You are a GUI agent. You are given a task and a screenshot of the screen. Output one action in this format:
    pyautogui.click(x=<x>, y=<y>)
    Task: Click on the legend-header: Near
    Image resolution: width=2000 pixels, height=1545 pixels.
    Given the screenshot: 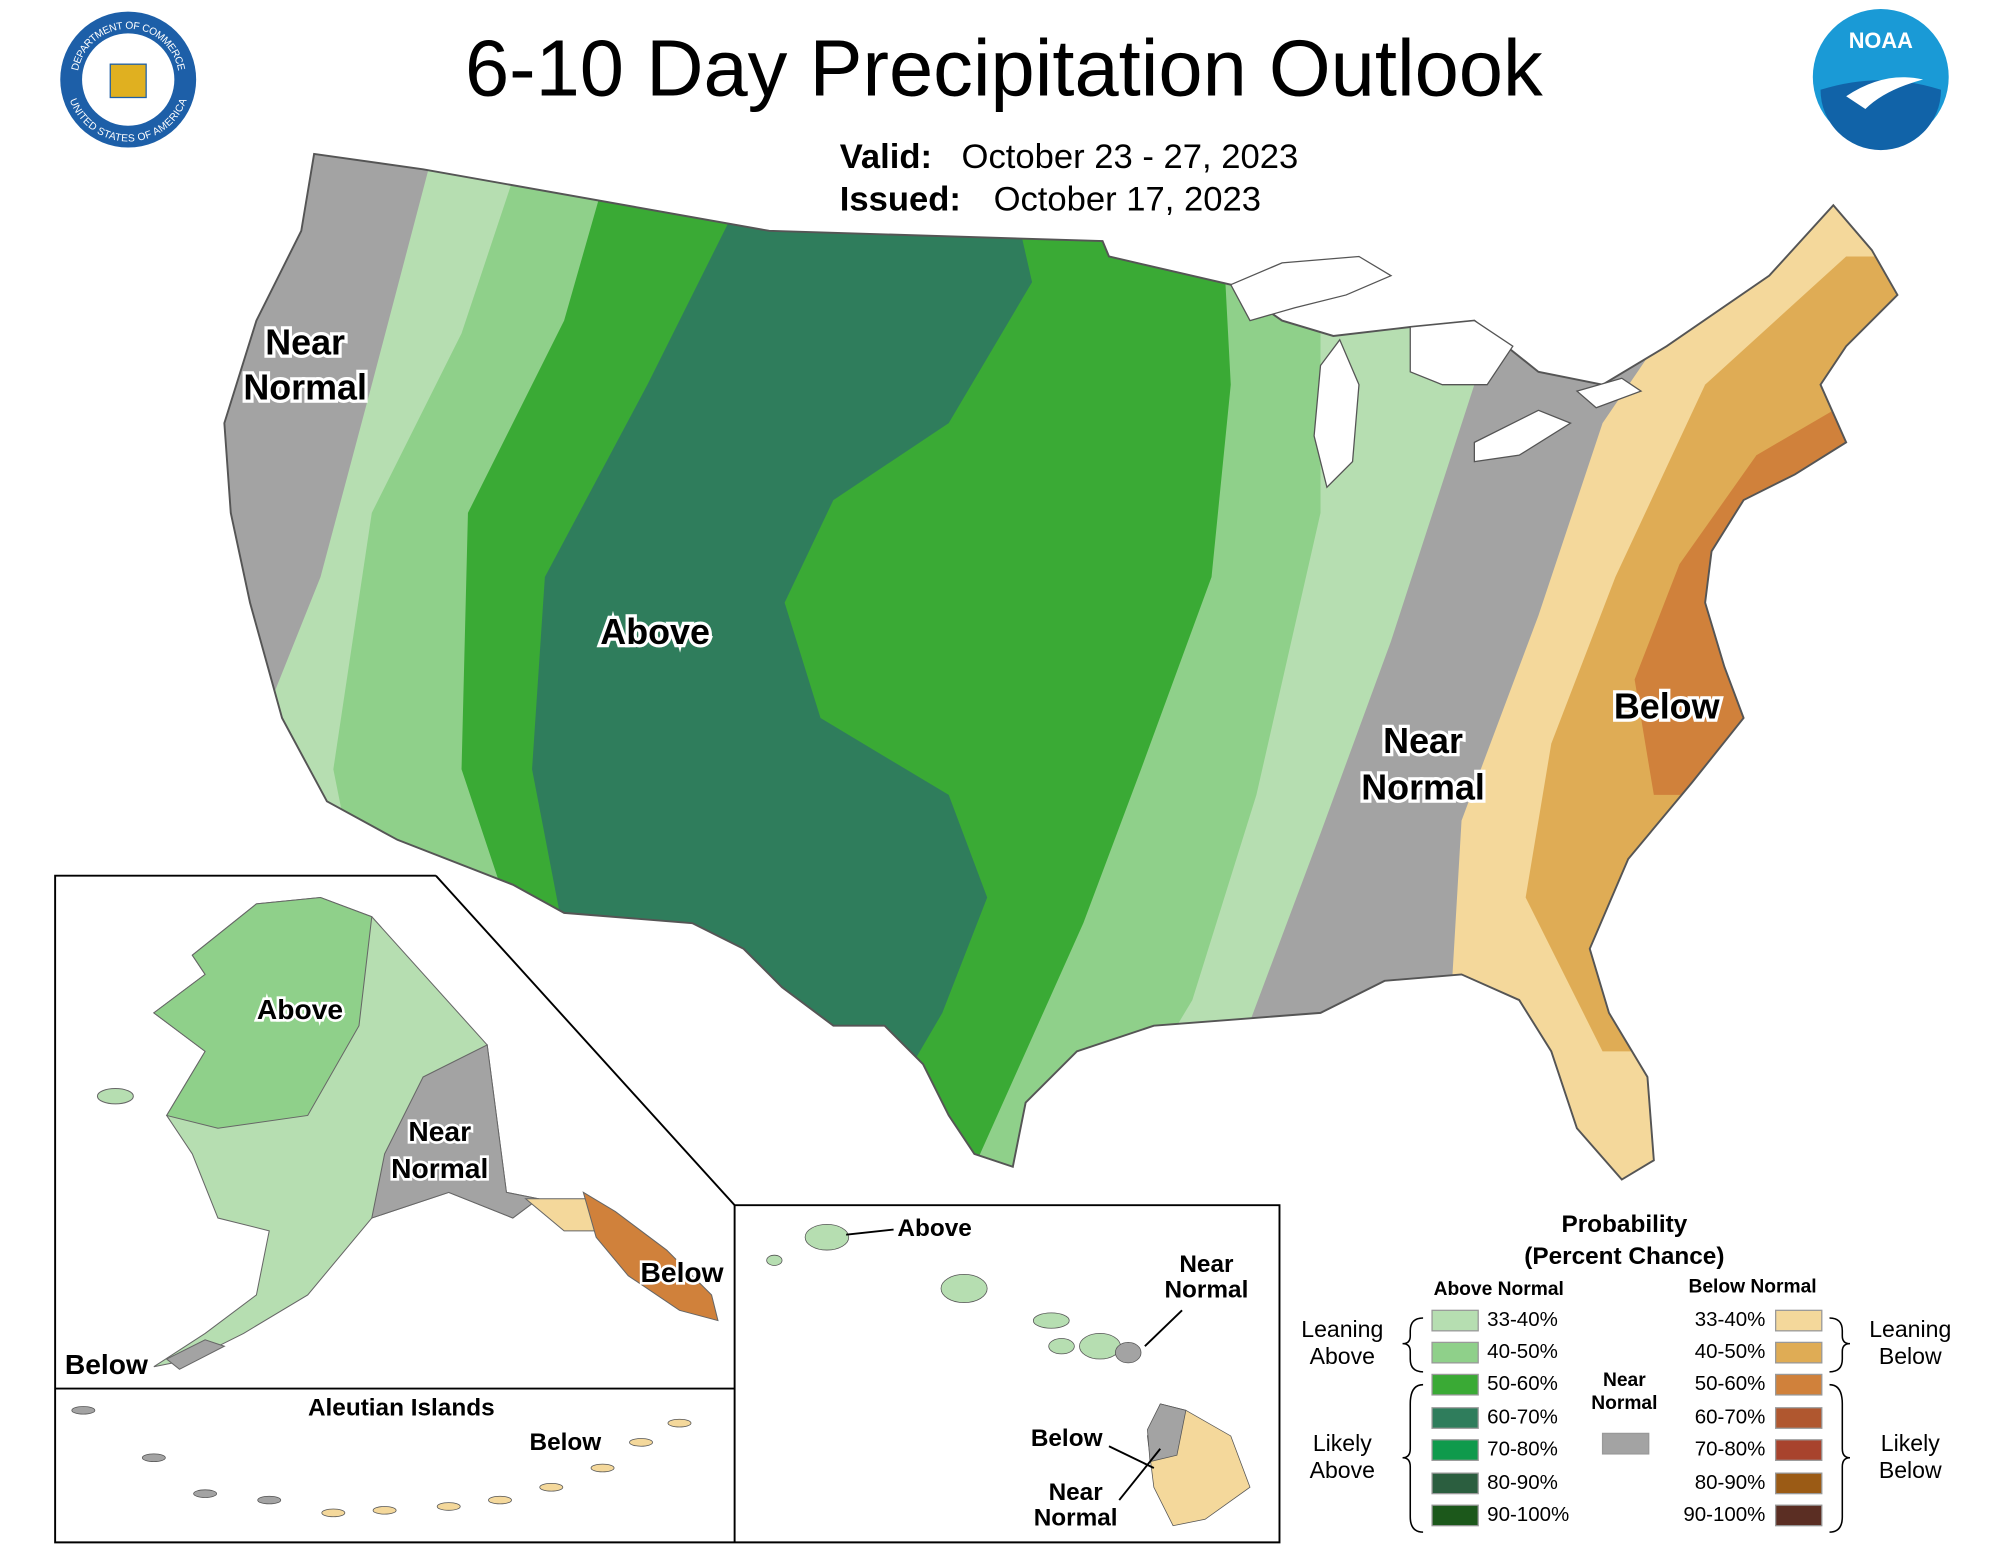 What is the action you would take?
    pyautogui.click(x=1624, y=1380)
    